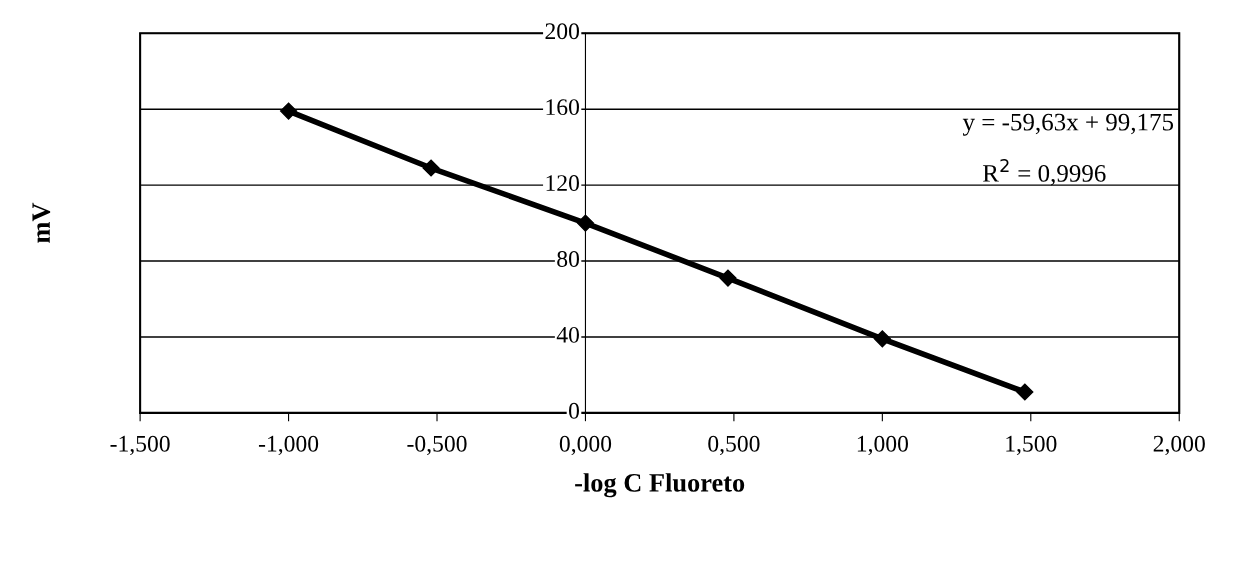 The width and height of the screenshot is (1240, 564). Describe the element at coordinates (568, 259) in the screenshot. I see `y-tick-label: 80` at that location.